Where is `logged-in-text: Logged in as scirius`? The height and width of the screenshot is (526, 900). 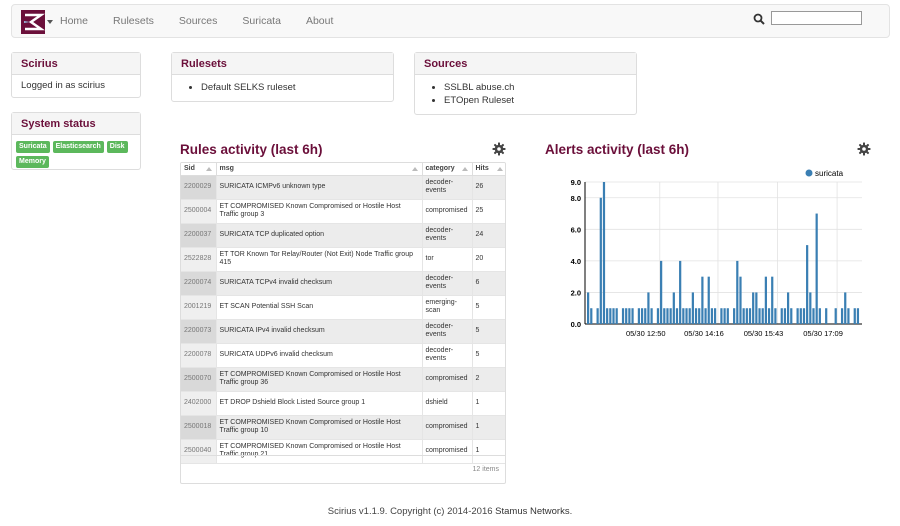 logged-in-text: Logged in as scirius is located at coordinates (76, 85).